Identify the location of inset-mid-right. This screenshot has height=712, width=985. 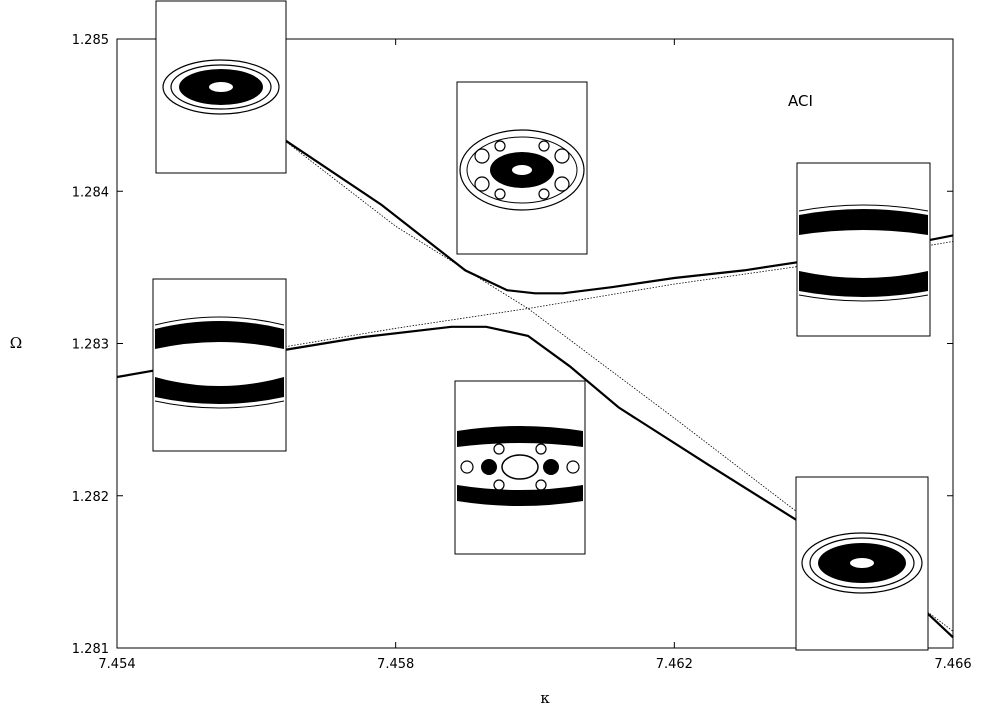
(863, 249).